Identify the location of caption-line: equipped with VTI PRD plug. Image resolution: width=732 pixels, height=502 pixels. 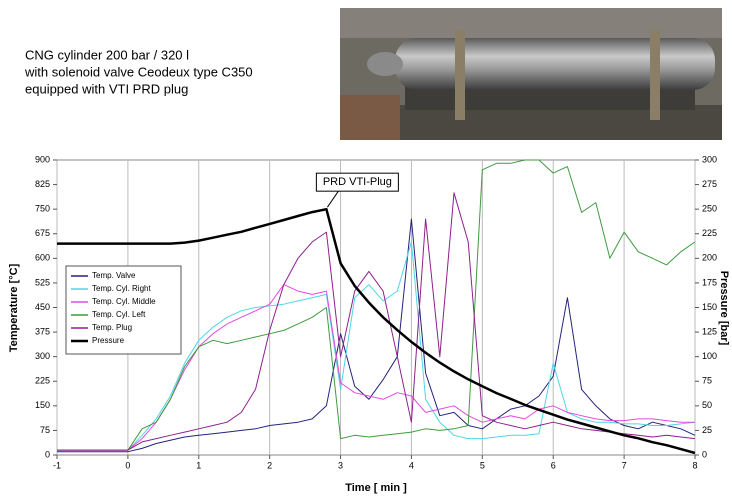
(106, 88).